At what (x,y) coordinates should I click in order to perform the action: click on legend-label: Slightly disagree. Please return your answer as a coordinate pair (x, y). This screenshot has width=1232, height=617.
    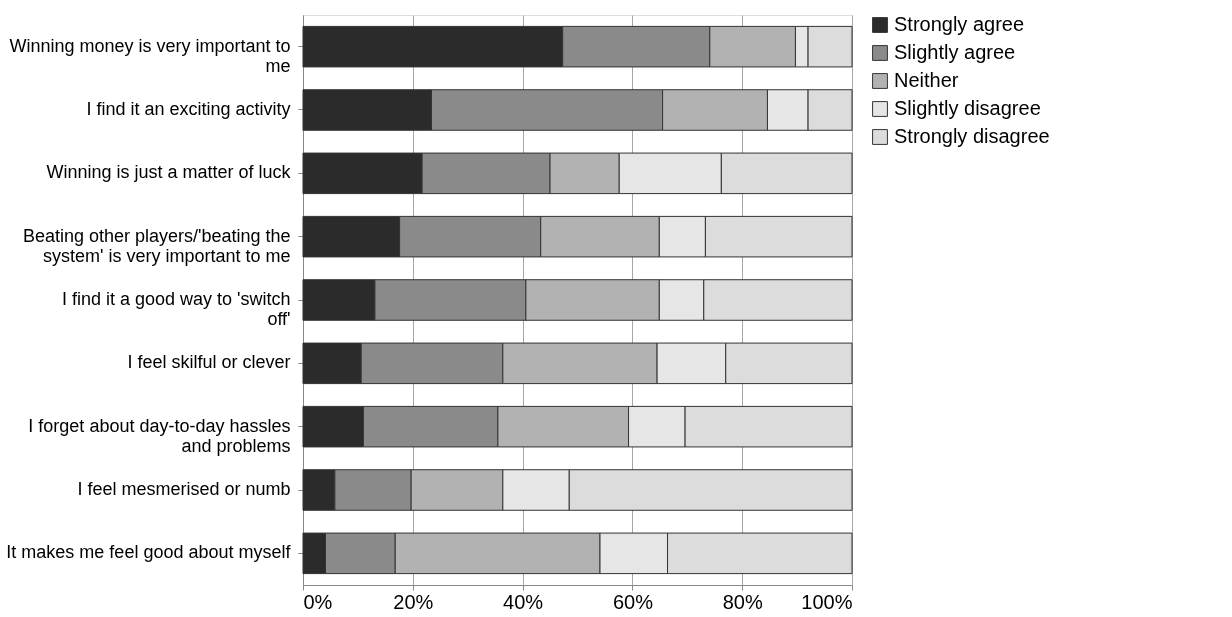
    Looking at the image, I should click on (967, 108).